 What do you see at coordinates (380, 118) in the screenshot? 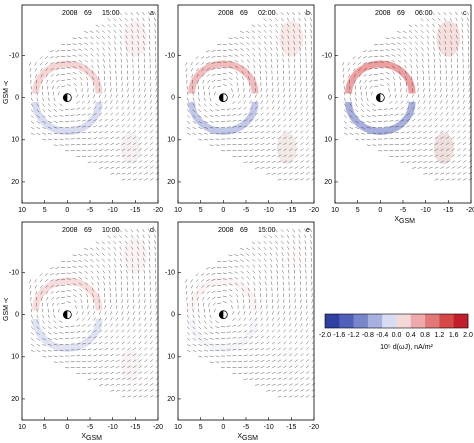
I see `negative-region` at bounding box center [380, 118].